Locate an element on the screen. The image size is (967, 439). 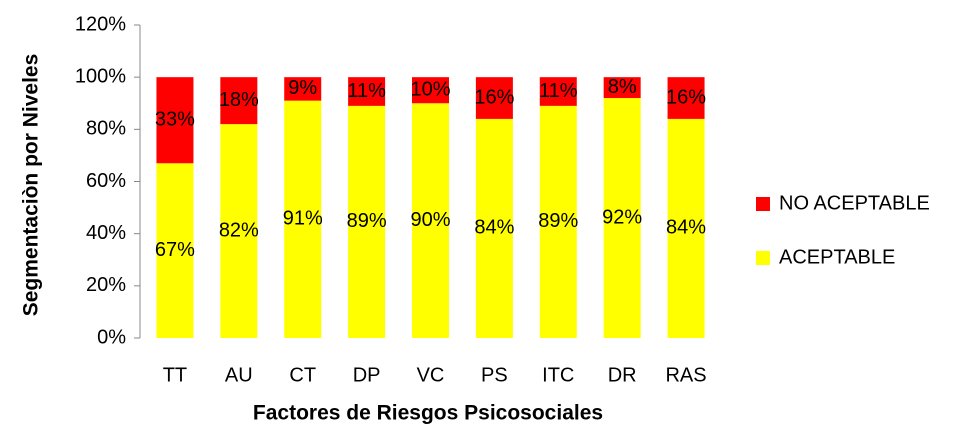
x-axis-title: Factores de Riesgos Psicosociales is located at coordinates (428, 413).